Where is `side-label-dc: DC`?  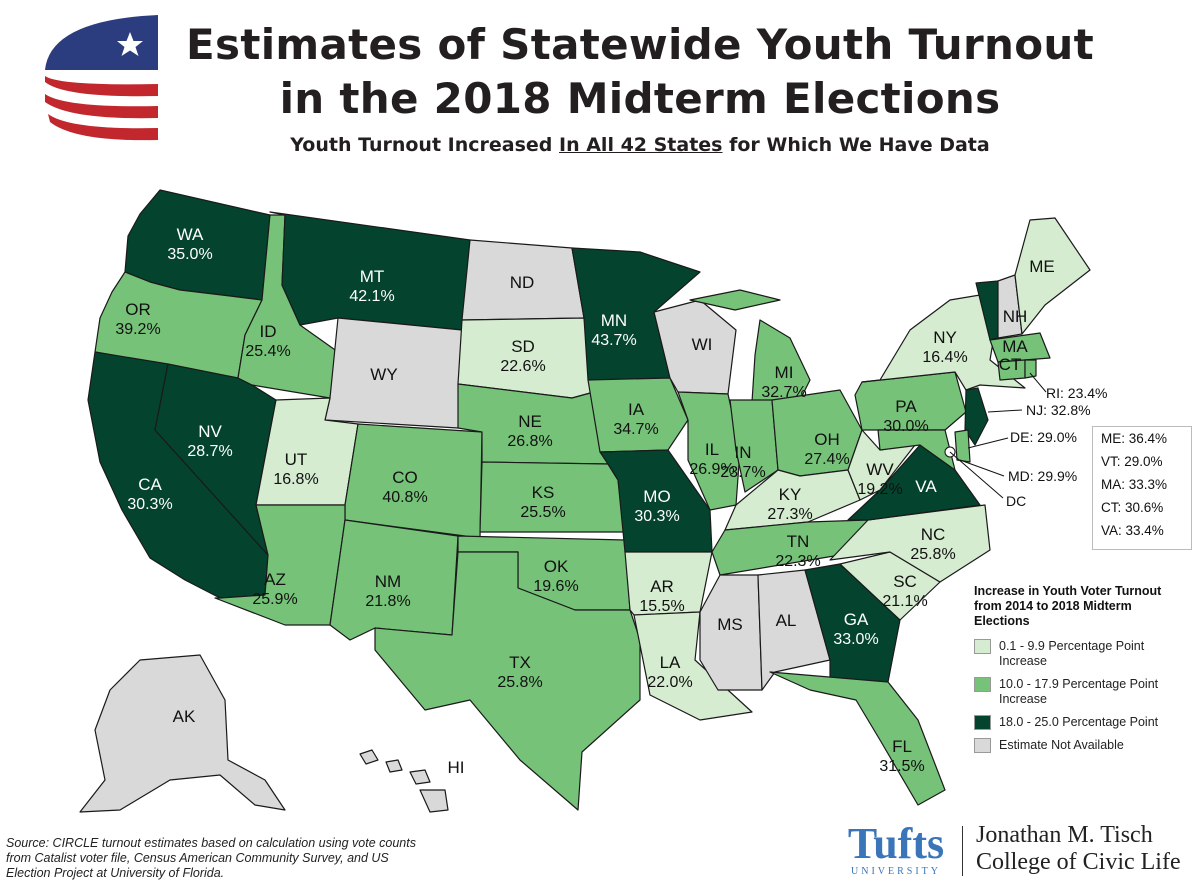 side-label-dc: DC is located at coordinates (1016, 501).